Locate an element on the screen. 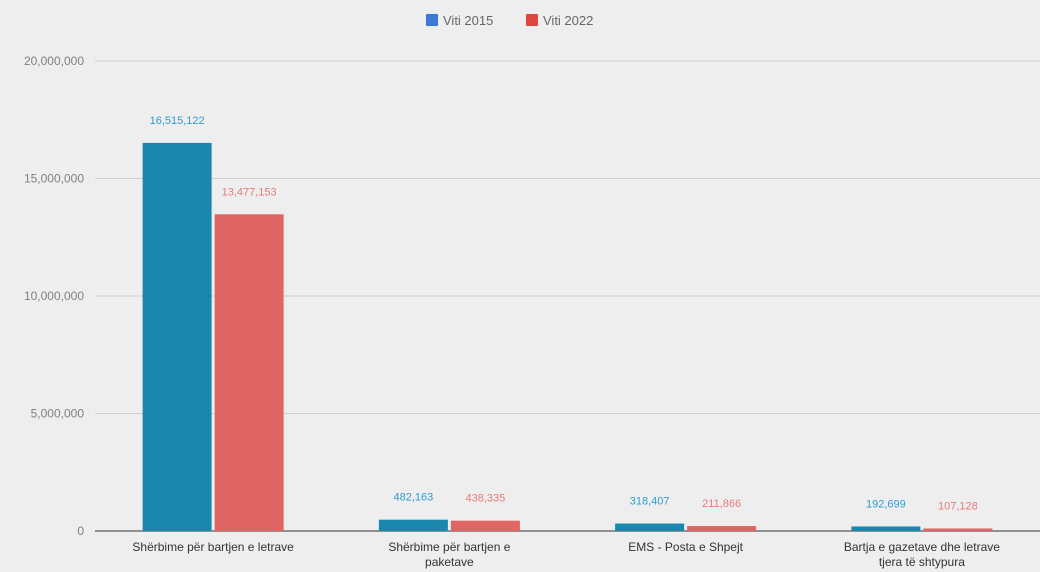 This screenshot has height=572, width=1040. category-label: paketave is located at coordinates (449, 562).